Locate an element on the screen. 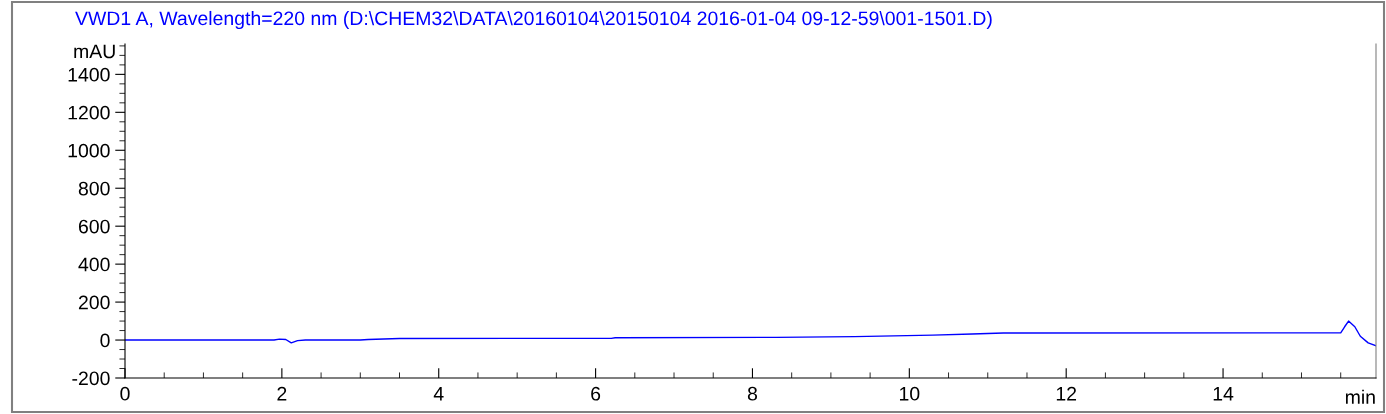 Image resolution: width=1386 pixels, height=414 pixels. x-tick-label: 10 is located at coordinates (910, 393).